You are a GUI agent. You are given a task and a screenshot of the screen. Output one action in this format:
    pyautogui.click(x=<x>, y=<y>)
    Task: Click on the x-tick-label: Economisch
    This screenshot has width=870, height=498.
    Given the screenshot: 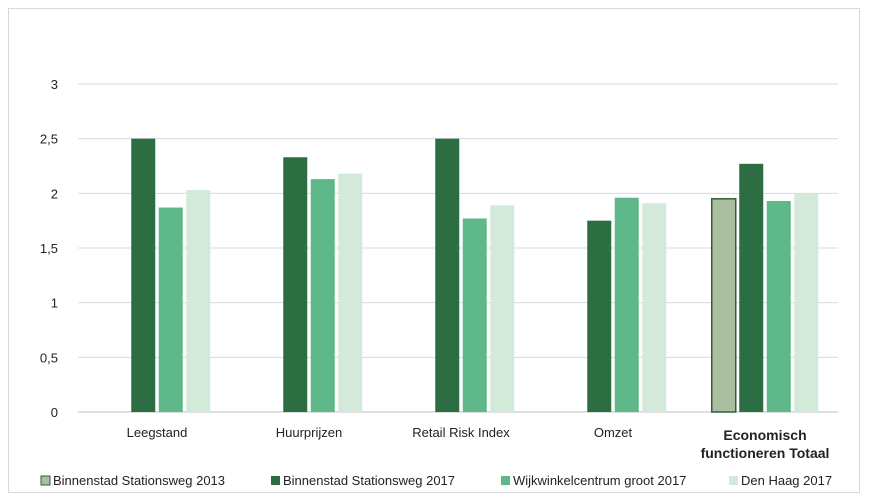 What is the action you would take?
    pyautogui.click(x=764, y=435)
    